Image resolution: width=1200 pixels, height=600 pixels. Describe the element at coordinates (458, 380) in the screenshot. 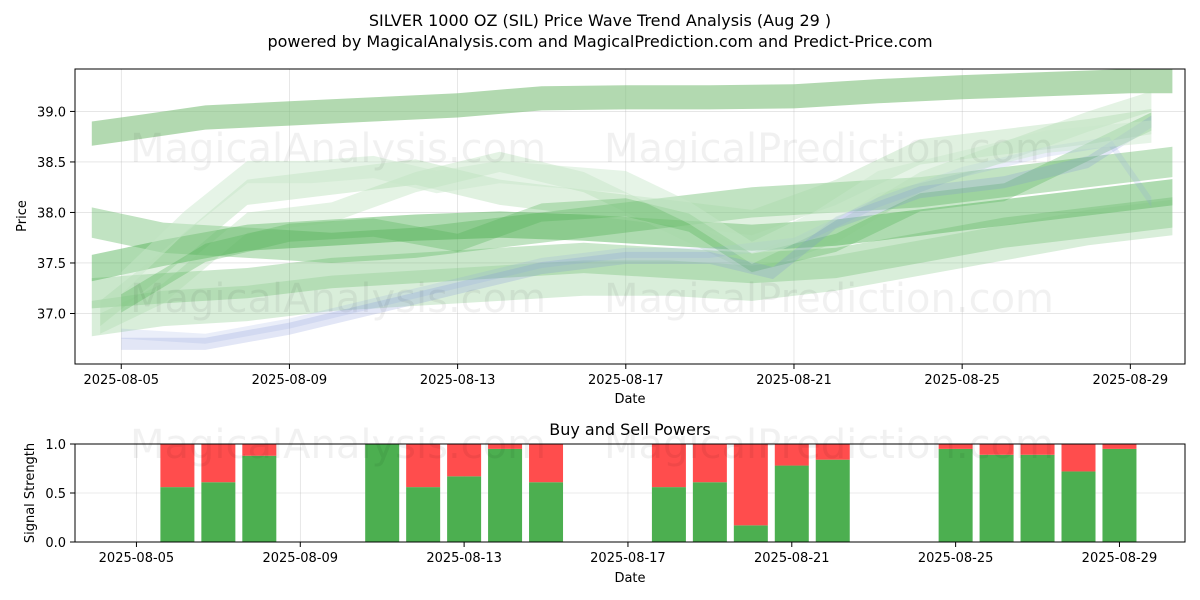

I see `price-x-tick-label: 2025-08-13` at that location.